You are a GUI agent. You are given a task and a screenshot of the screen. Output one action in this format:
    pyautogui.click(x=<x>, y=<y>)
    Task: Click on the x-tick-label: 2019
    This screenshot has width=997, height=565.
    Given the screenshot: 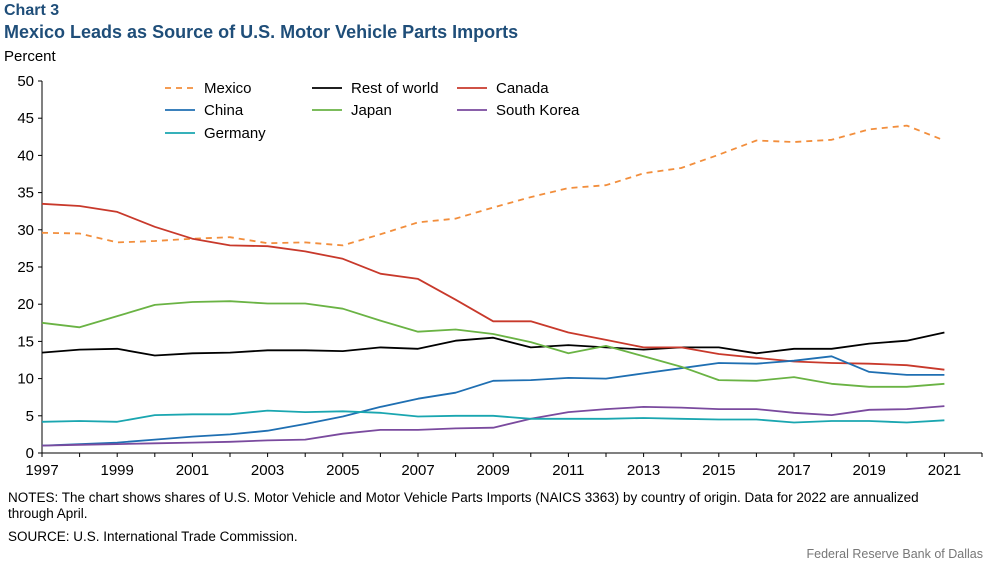 What is the action you would take?
    pyautogui.click(x=869, y=470)
    